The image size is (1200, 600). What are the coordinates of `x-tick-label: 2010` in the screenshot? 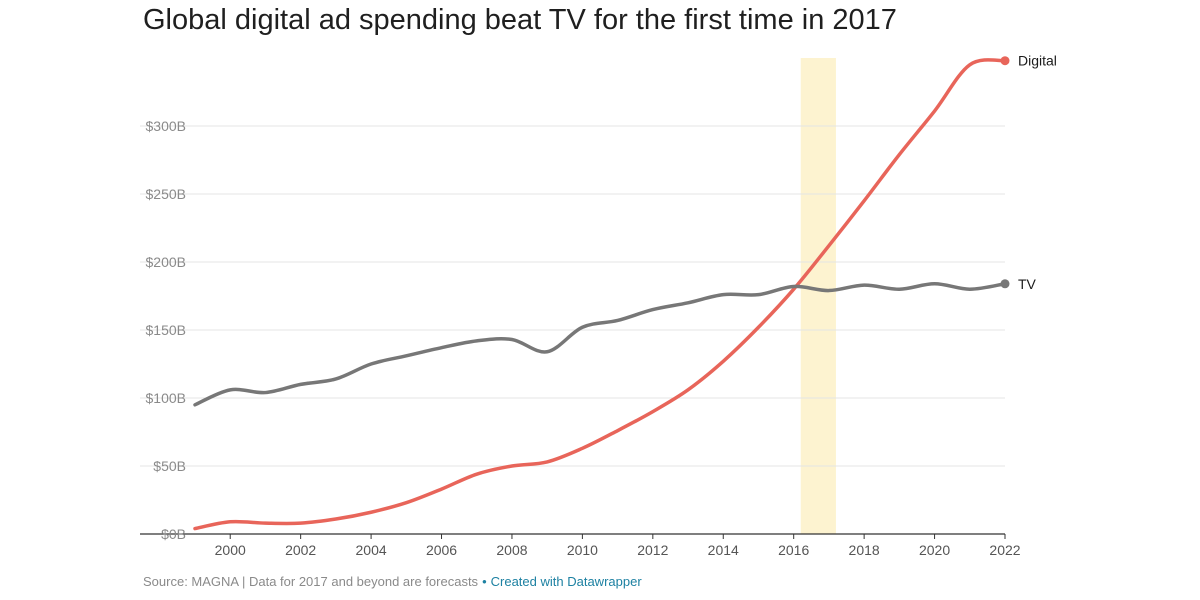 It's located at (582, 550).